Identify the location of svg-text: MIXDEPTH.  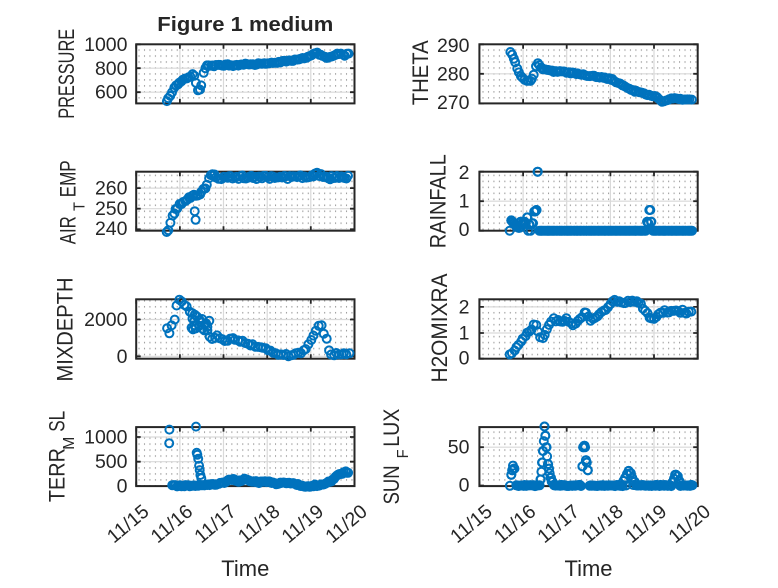
(65, 330).